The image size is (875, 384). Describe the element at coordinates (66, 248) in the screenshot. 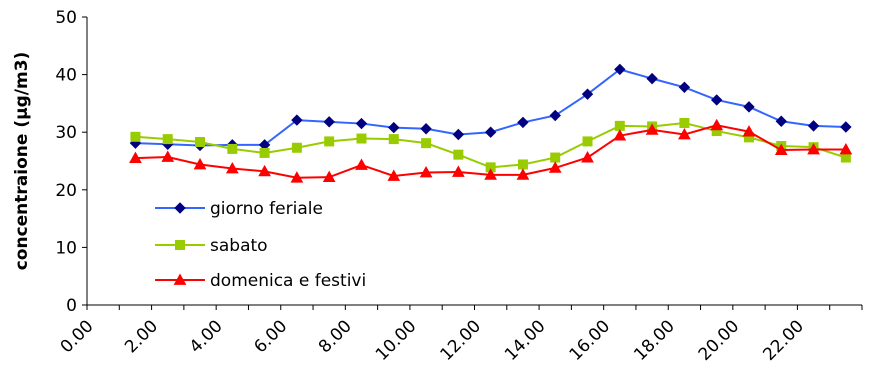

I see `y-tick-label: 10` at that location.